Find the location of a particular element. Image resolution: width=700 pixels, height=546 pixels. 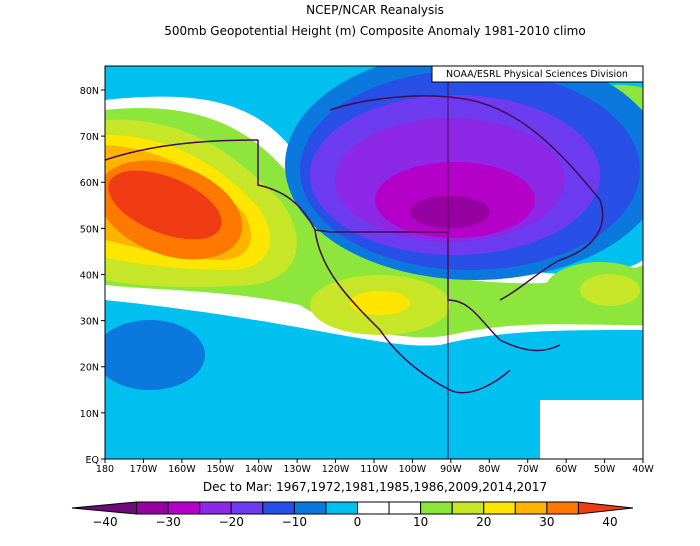

lat-label: 70N is located at coordinates (89, 137).